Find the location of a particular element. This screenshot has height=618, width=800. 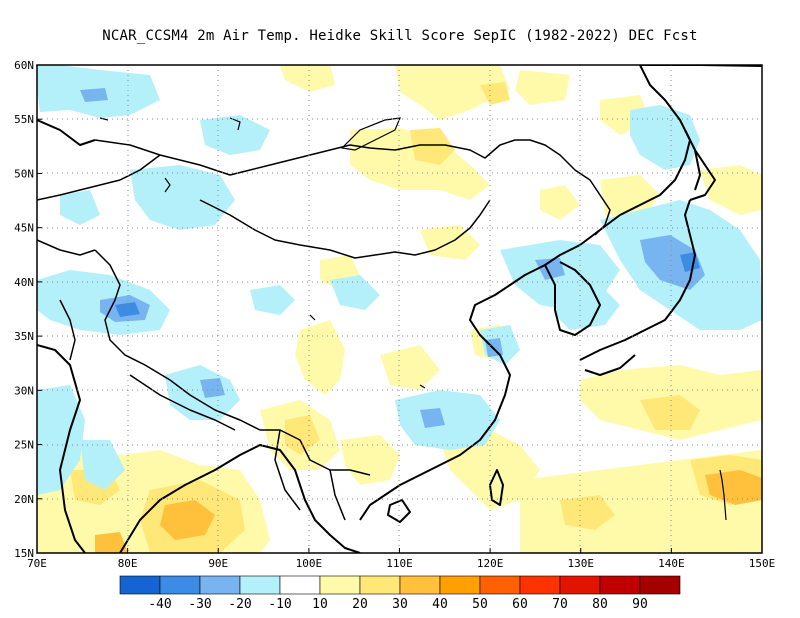

colorbar-label: 90 is located at coordinates (640, 604).